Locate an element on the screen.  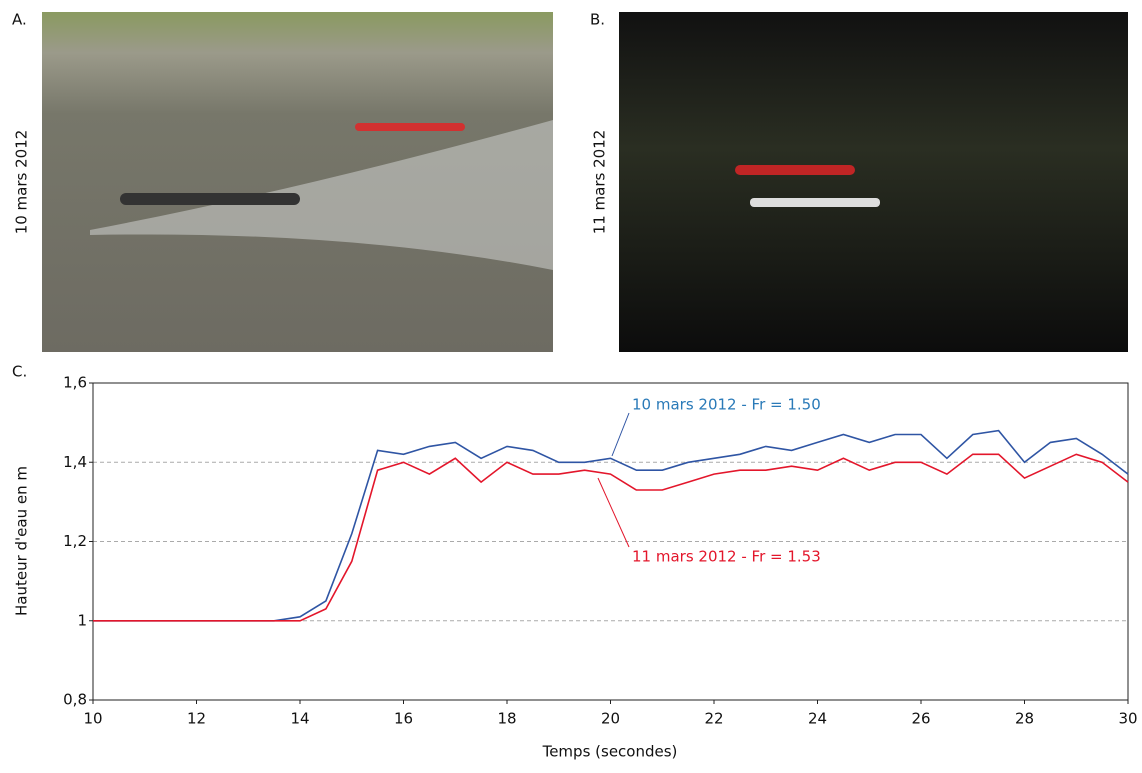
series-label: 10 mars 2012 - Fr = 1.50 is located at coordinates (726, 405).